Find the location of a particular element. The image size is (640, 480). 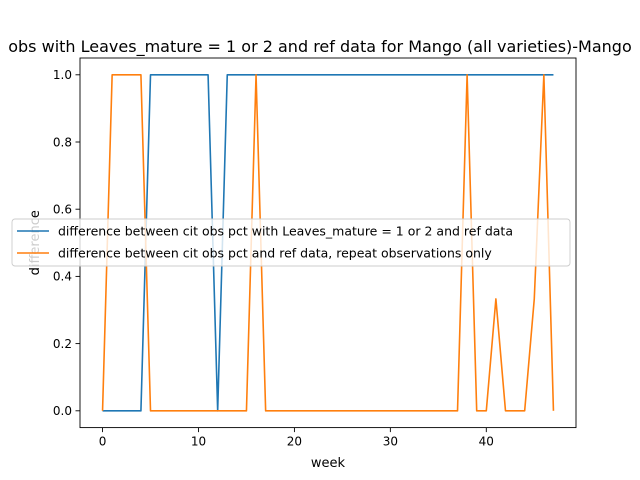

y-tick-label: 1.0 is located at coordinates (62, 75).